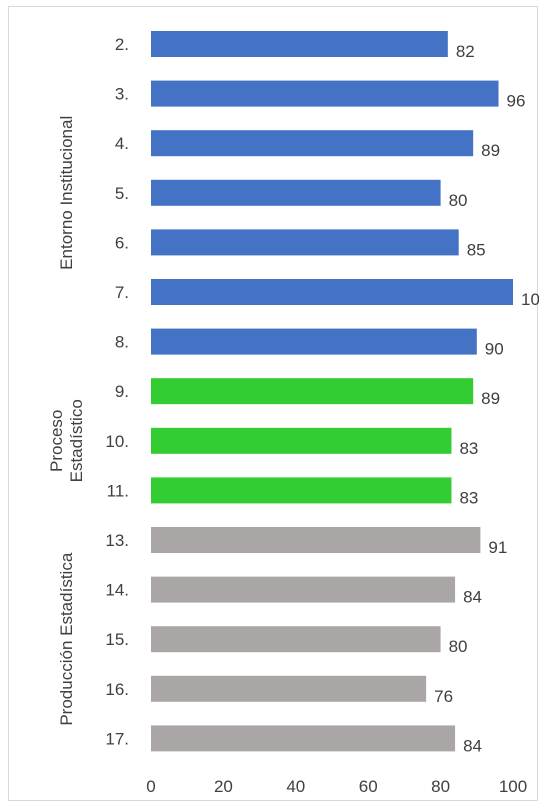  Describe the element at coordinates (494, 349) in the screenshot. I see `value-label: 90` at that location.